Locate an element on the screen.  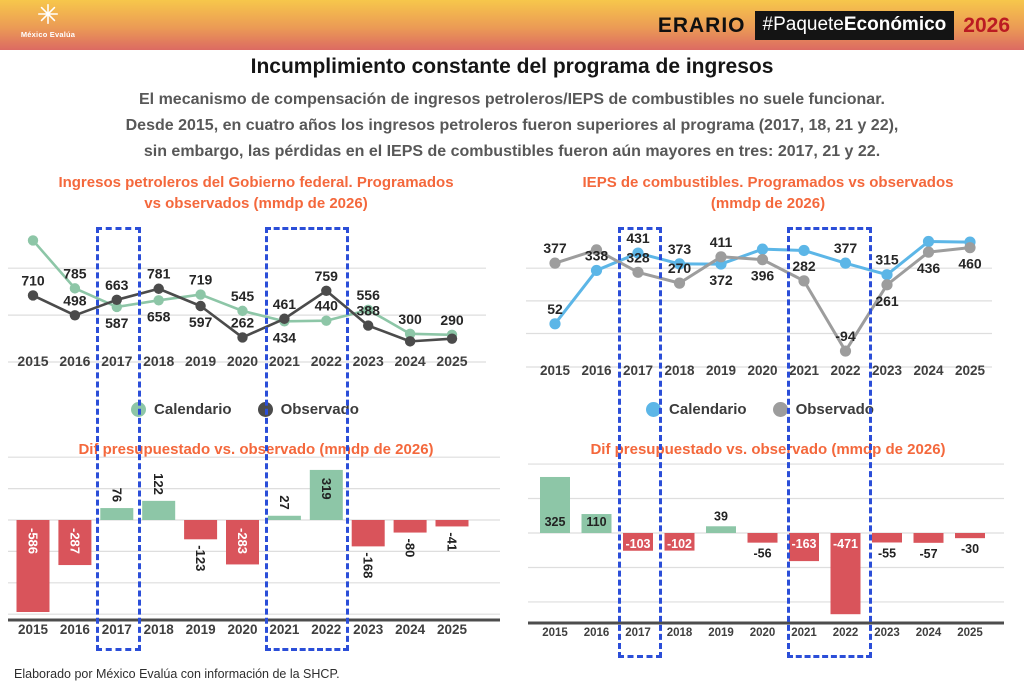
bar-label: -168 is located at coordinates (368, 565).